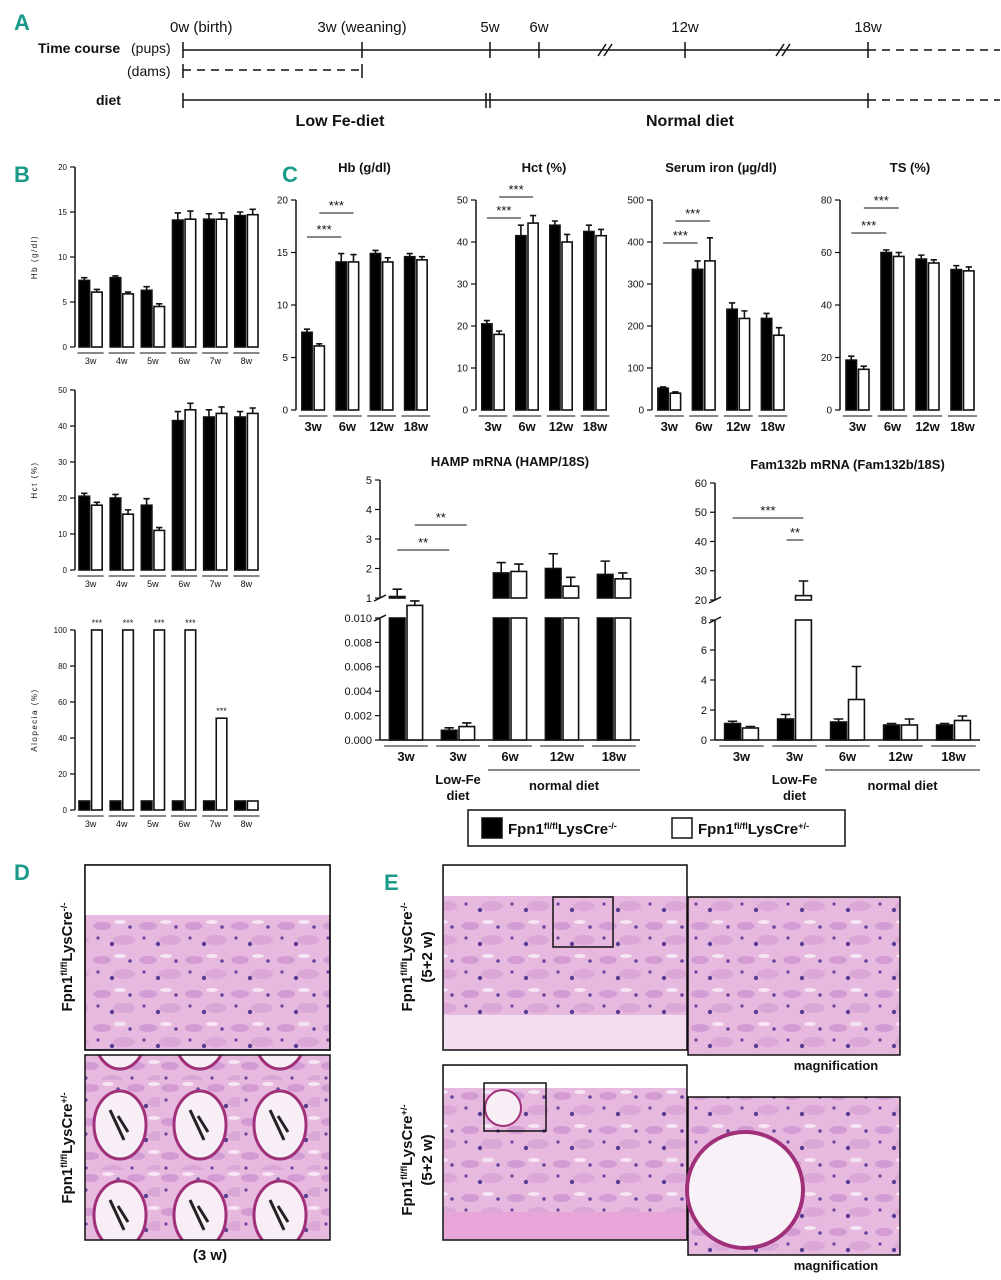  I want to click on legend-swatch, so click(682, 828).